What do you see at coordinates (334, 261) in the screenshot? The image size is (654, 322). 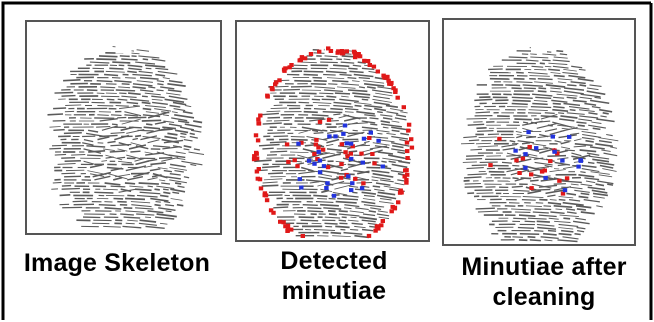 I see `caption-detected-line1: Detected` at bounding box center [334, 261].